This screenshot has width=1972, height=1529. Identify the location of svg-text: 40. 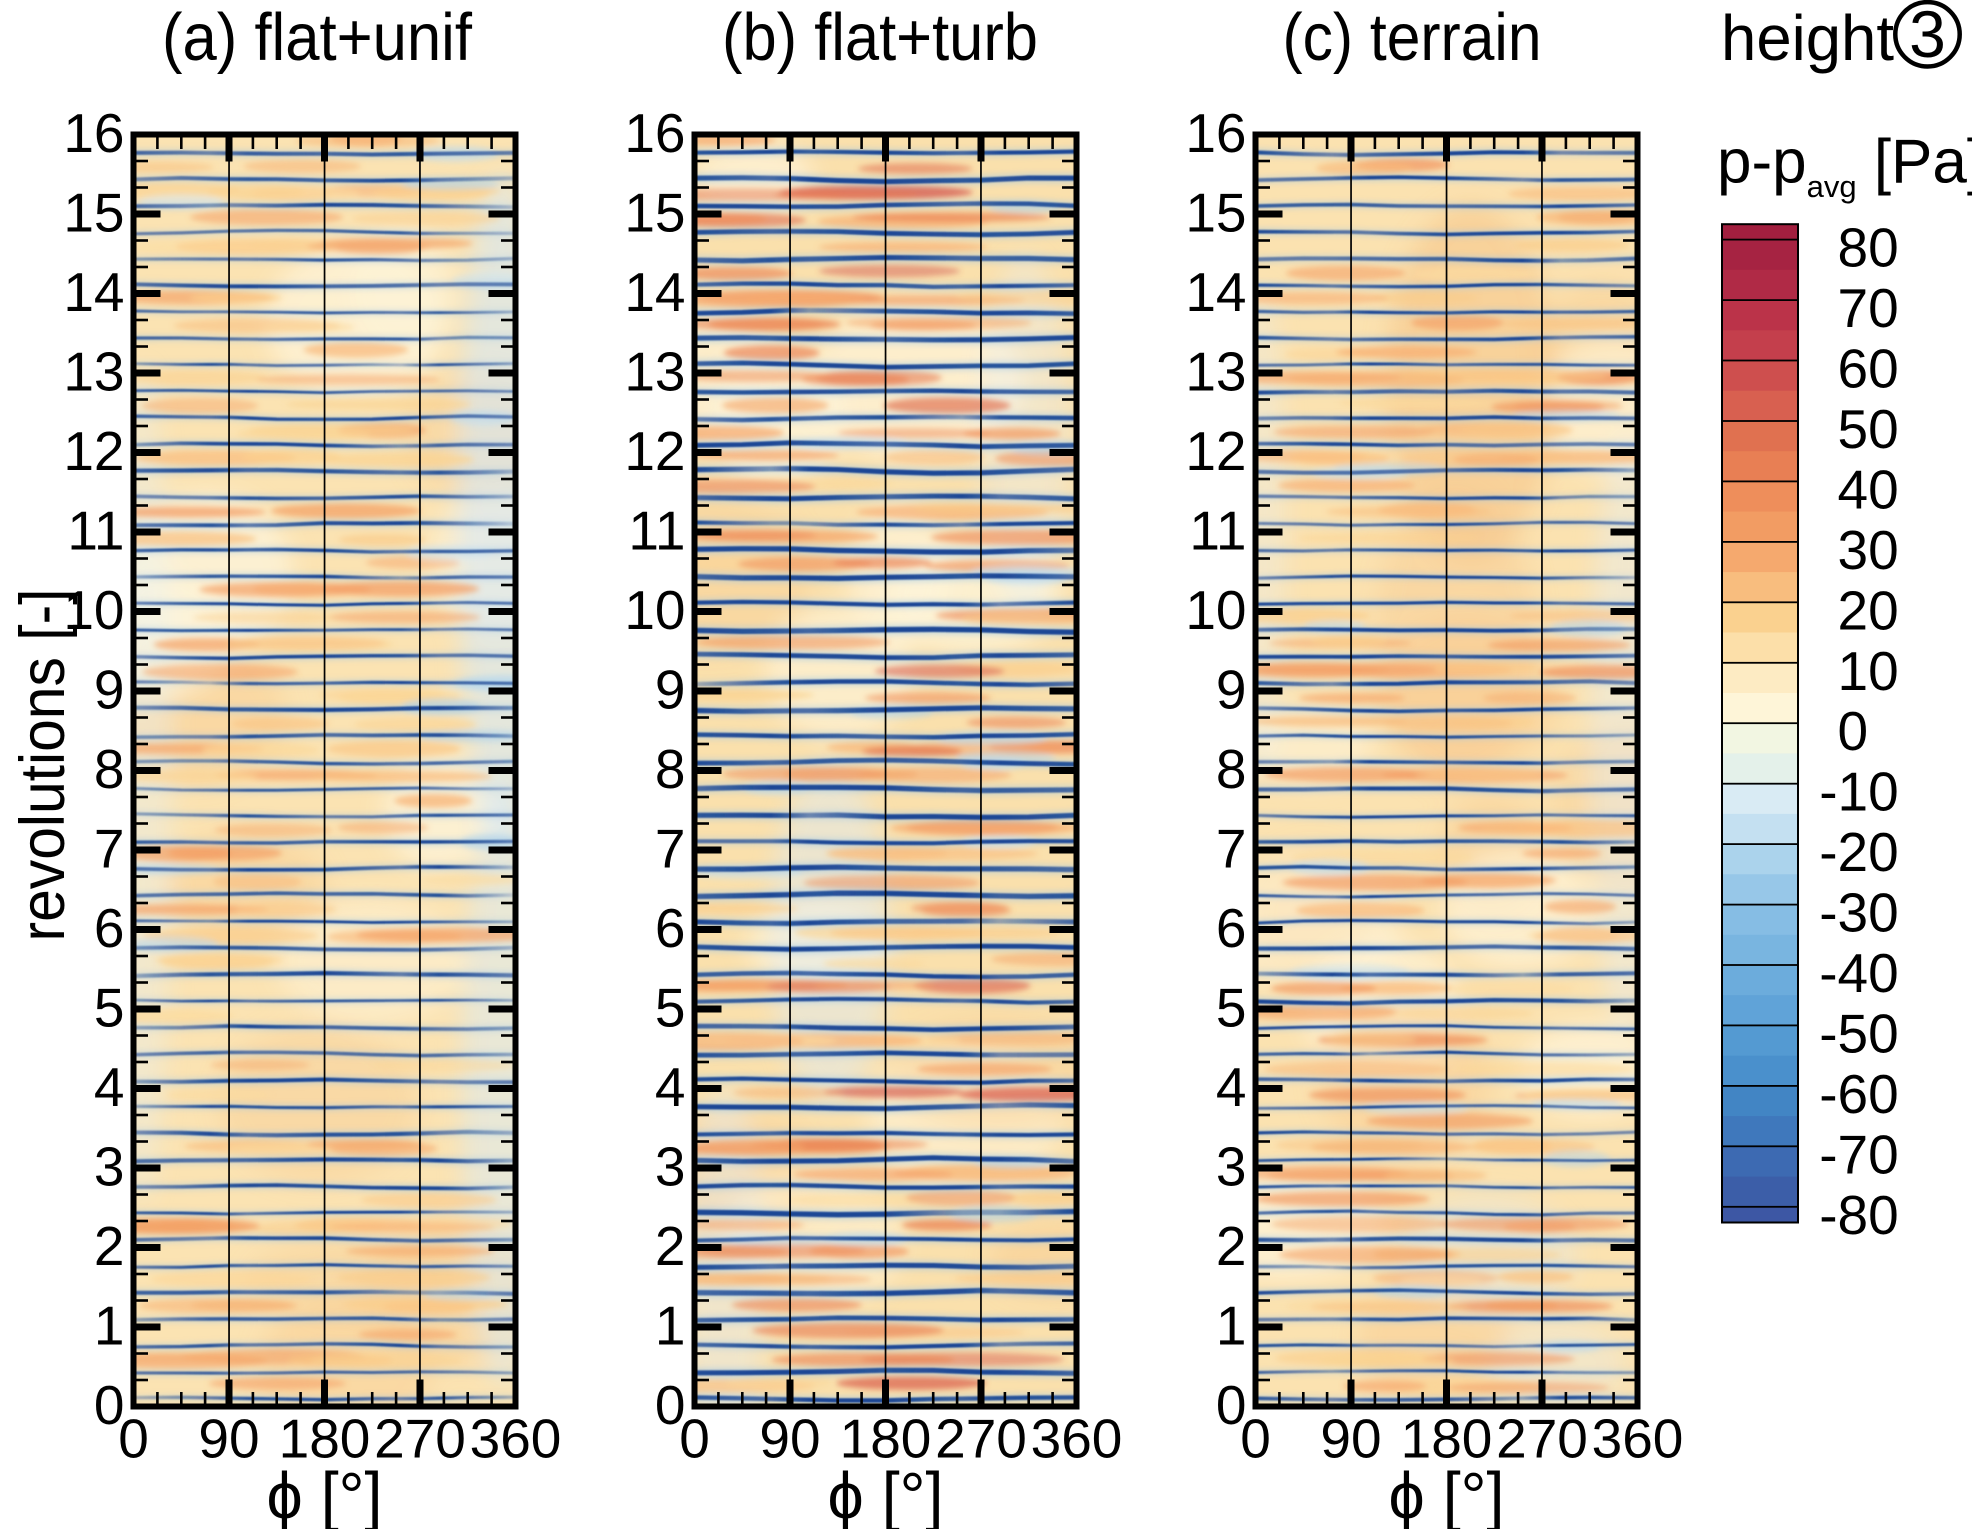
(1868, 489).